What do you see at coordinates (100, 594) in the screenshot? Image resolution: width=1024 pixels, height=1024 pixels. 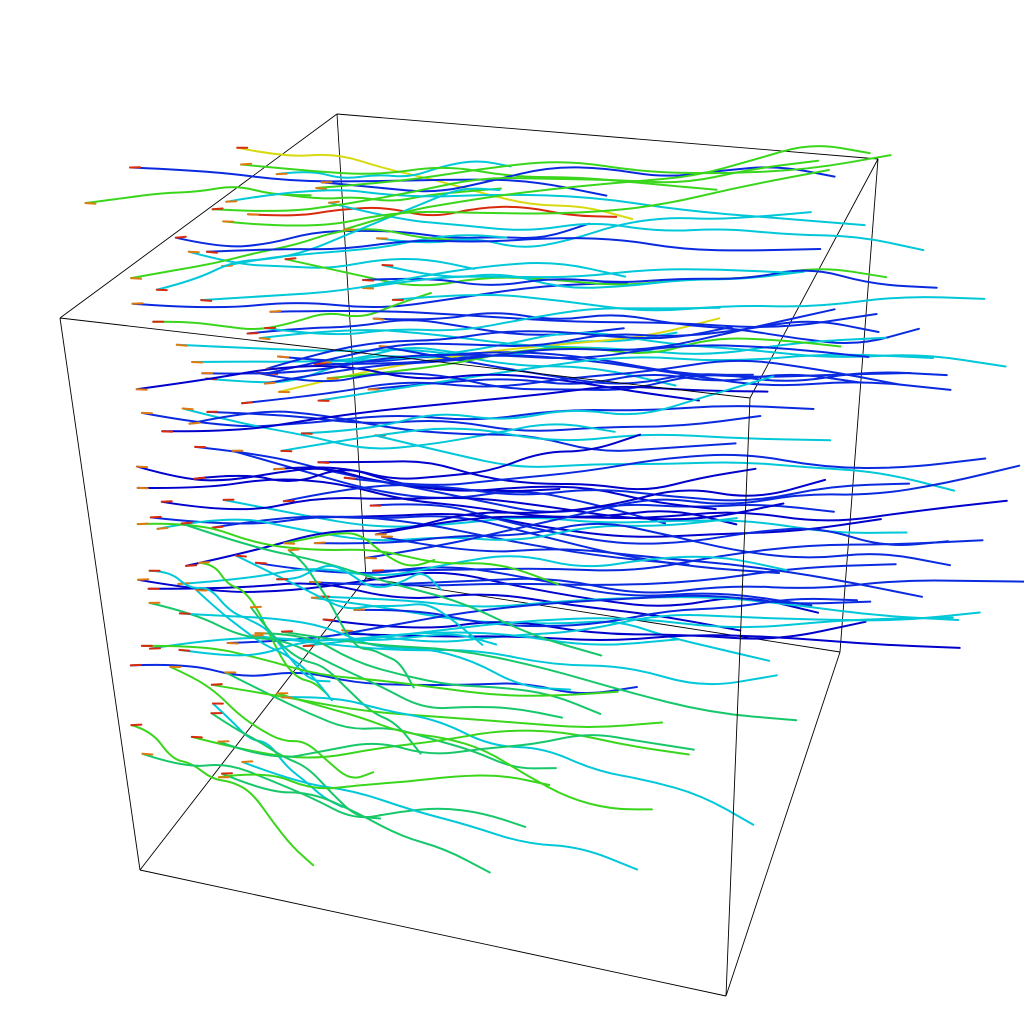 I see `box-edge-front-fbl-ftl` at bounding box center [100, 594].